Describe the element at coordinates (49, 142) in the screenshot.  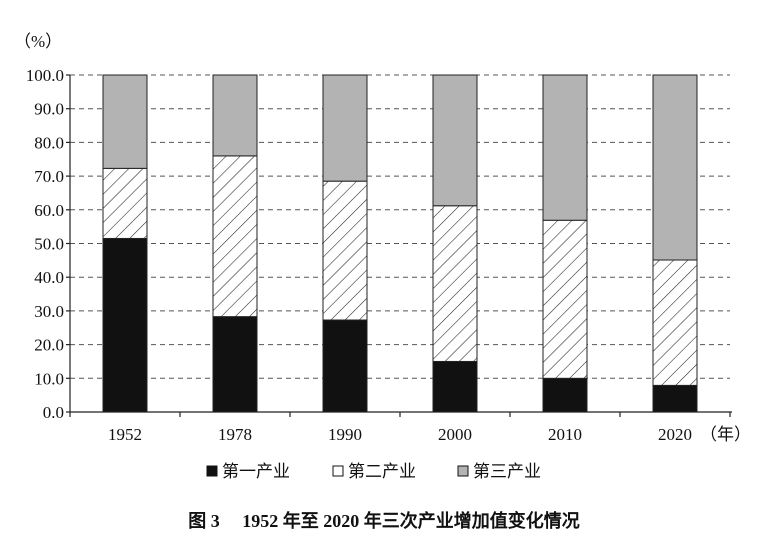
I see `y-tick-label: 80.0` at that location.